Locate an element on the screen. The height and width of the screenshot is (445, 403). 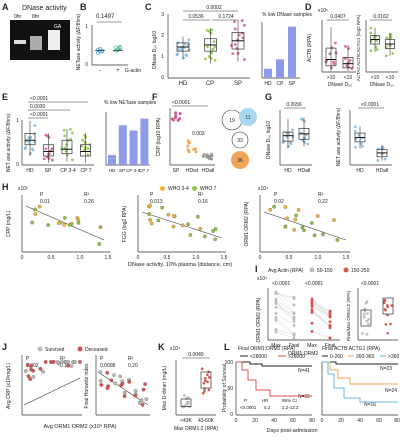
panel-j-xlabel: Avg ORM1:ORM2 (x10⁴ RPA) is located at coordinates (79, 426).